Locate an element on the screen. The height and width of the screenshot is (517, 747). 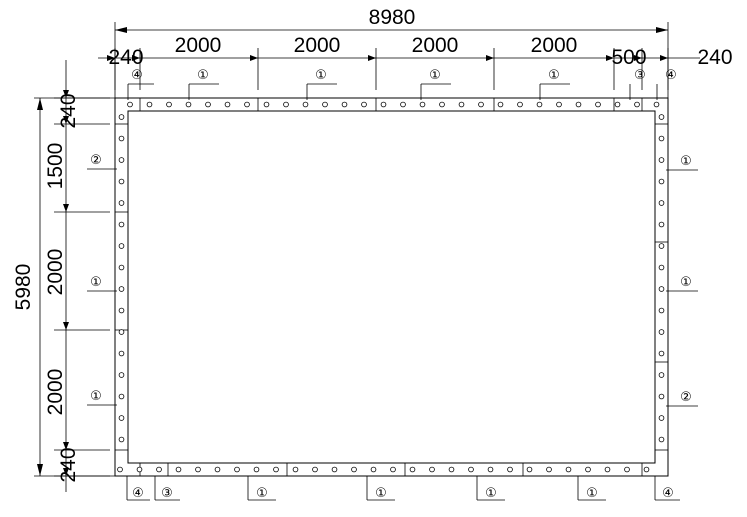
callout-left-2: ① is located at coordinates (96, 282).